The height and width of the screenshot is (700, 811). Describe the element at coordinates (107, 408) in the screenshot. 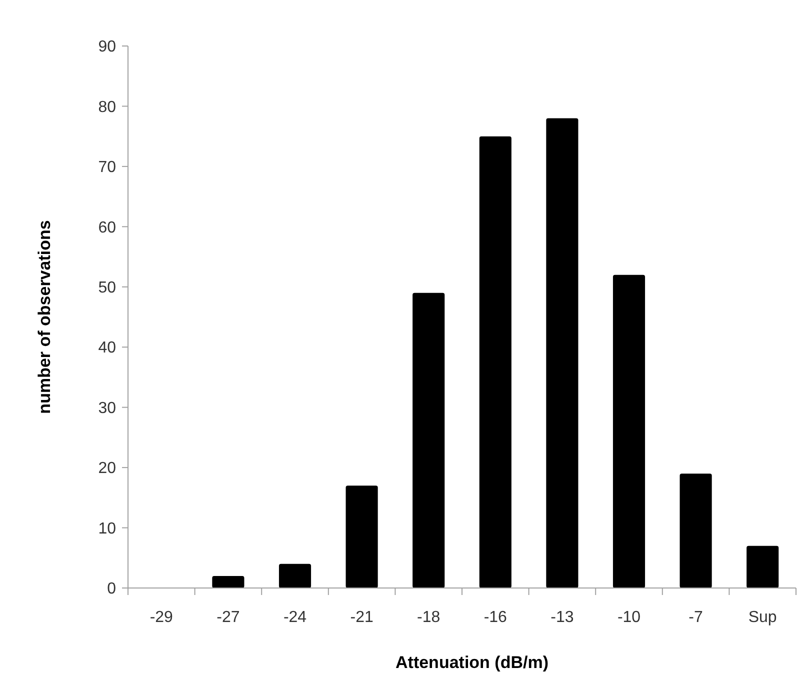

I see `y-tick-label: 30` at that location.